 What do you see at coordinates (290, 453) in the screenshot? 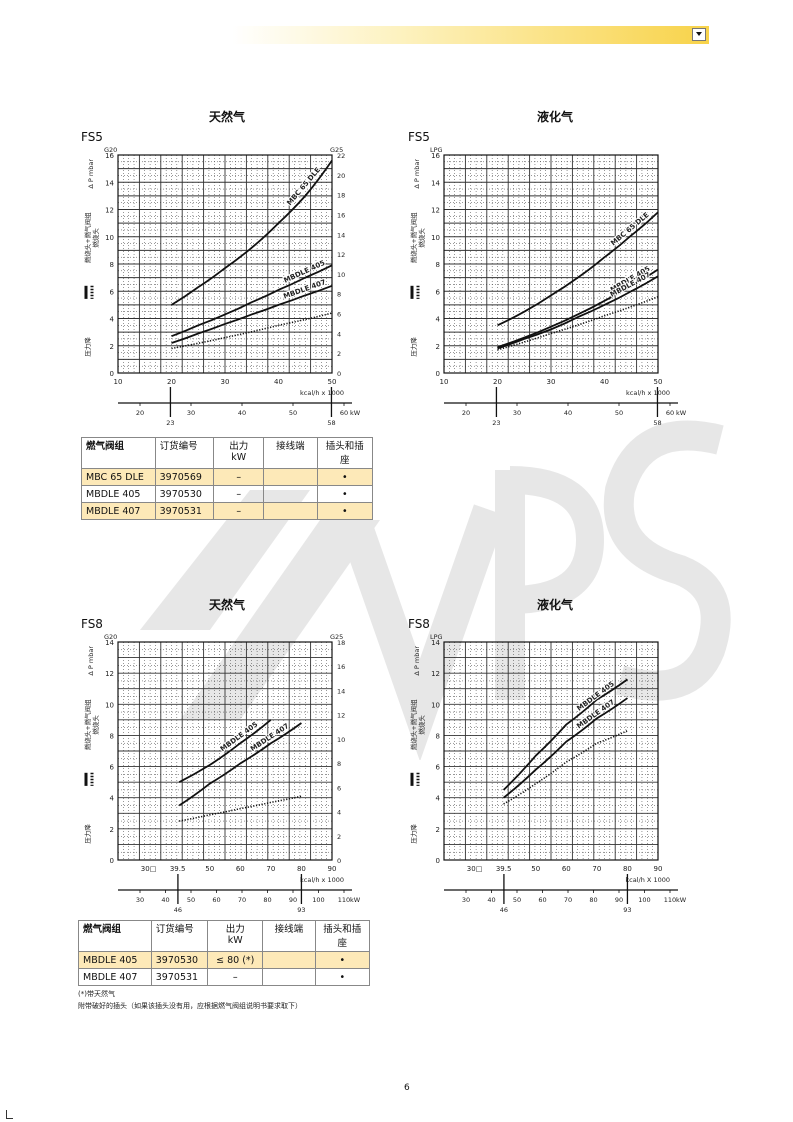
I see `col-header: 接线端` at bounding box center [290, 453].